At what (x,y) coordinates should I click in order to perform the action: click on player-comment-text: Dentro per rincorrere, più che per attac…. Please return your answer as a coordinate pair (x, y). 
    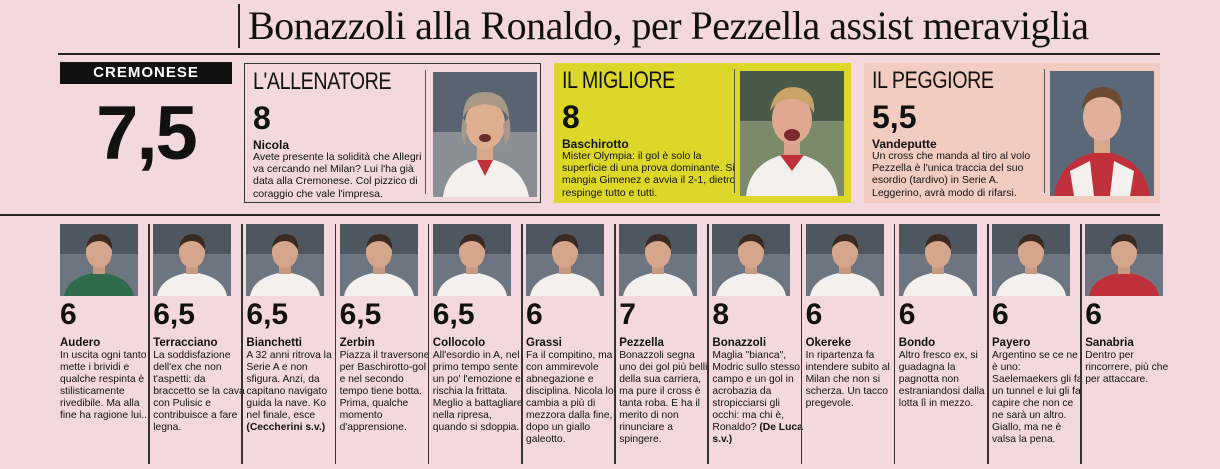
    Looking at the image, I should click on (1127, 367).